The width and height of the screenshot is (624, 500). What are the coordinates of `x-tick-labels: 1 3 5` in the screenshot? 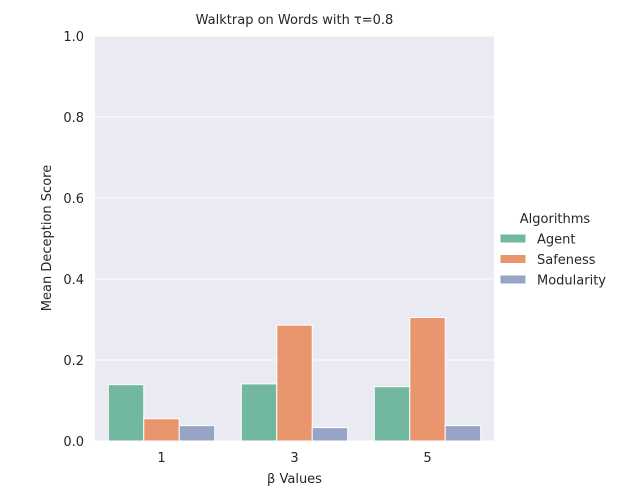 It's located at (294, 458).